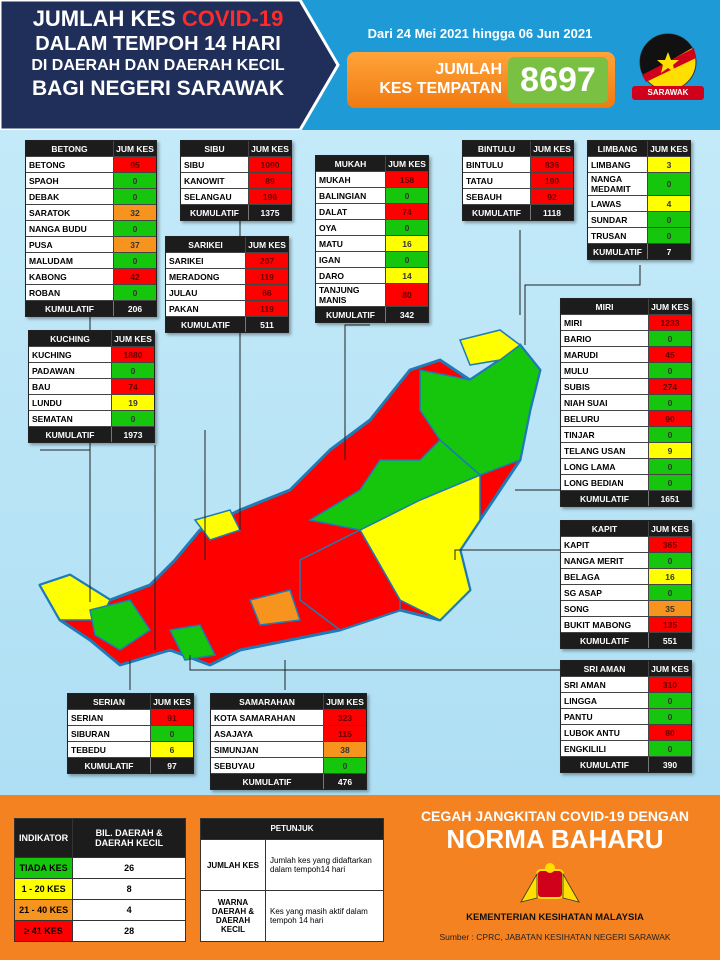  What do you see at coordinates (233, 916) in the screenshot?
I see `guide-term: WARNA DAERAH & DAERAH KECIL` at bounding box center [233, 916].